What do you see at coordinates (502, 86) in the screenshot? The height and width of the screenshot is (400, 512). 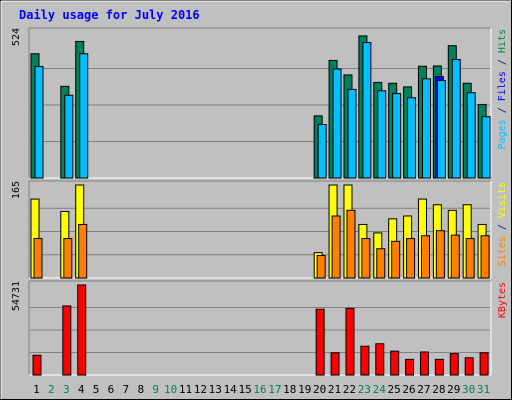 I see `legend-entry: Files` at bounding box center [502, 86].